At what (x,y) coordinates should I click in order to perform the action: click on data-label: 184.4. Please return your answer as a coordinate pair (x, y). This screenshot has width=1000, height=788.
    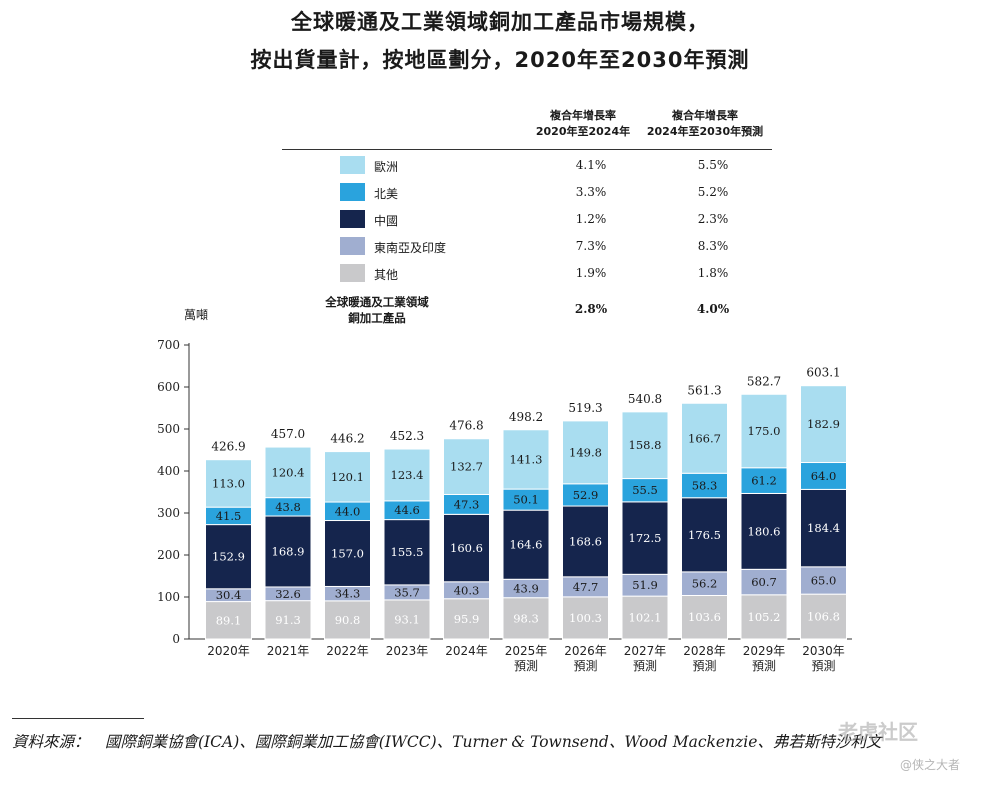
    Looking at the image, I should click on (823, 528).